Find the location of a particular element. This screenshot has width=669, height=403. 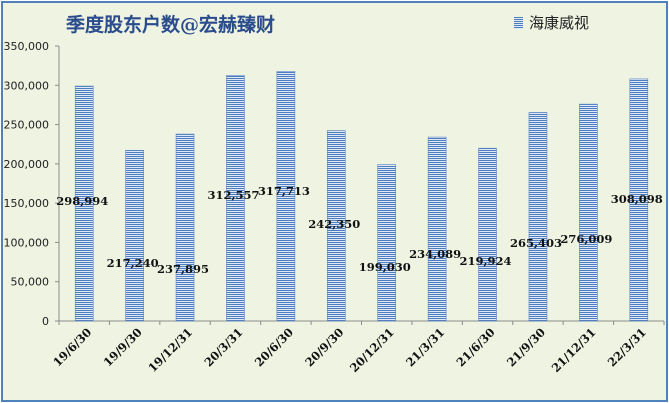

data-label: 308,098 is located at coordinates (637, 199).